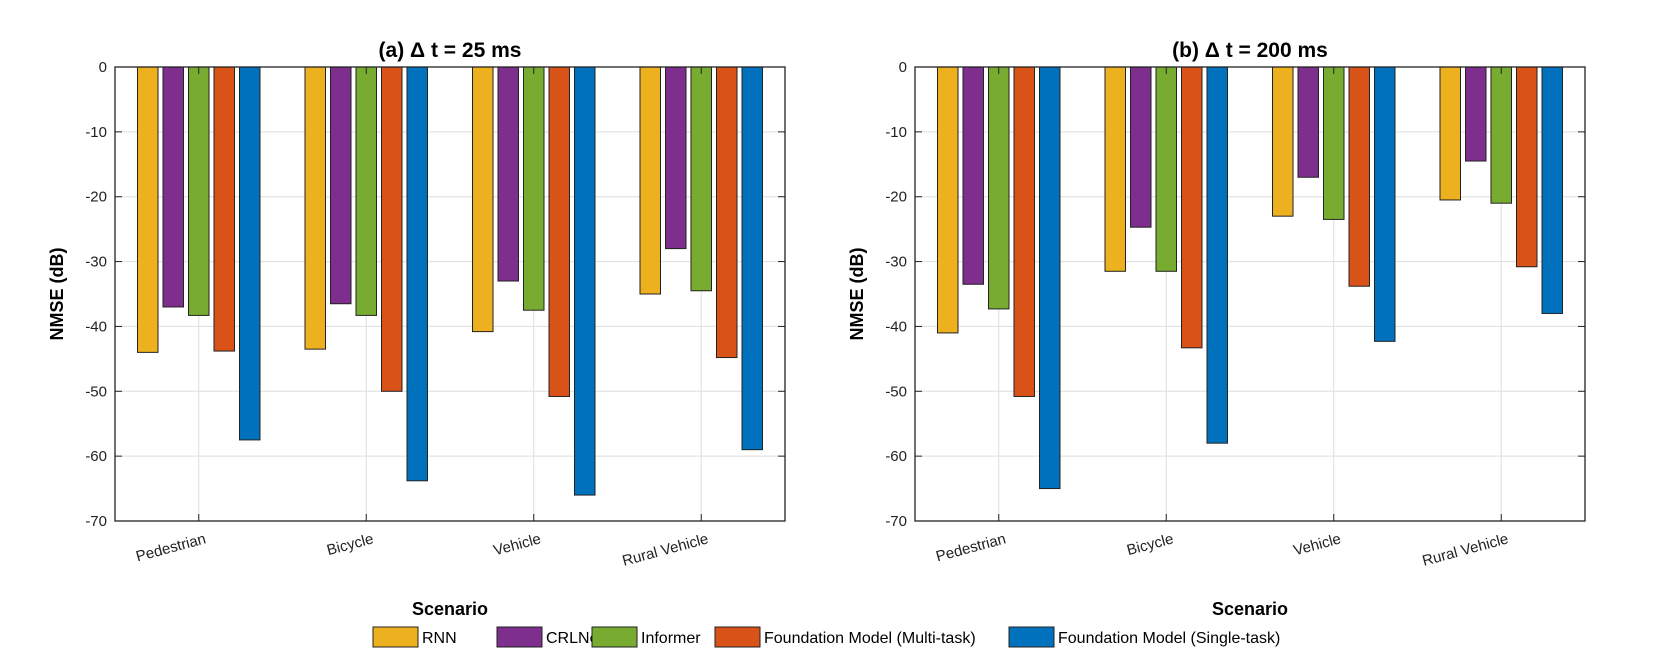  What do you see at coordinates (1250, 50) in the screenshot?
I see `chart-title: (b) Δ t = 200 ms` at bounding box center [1250, 50].